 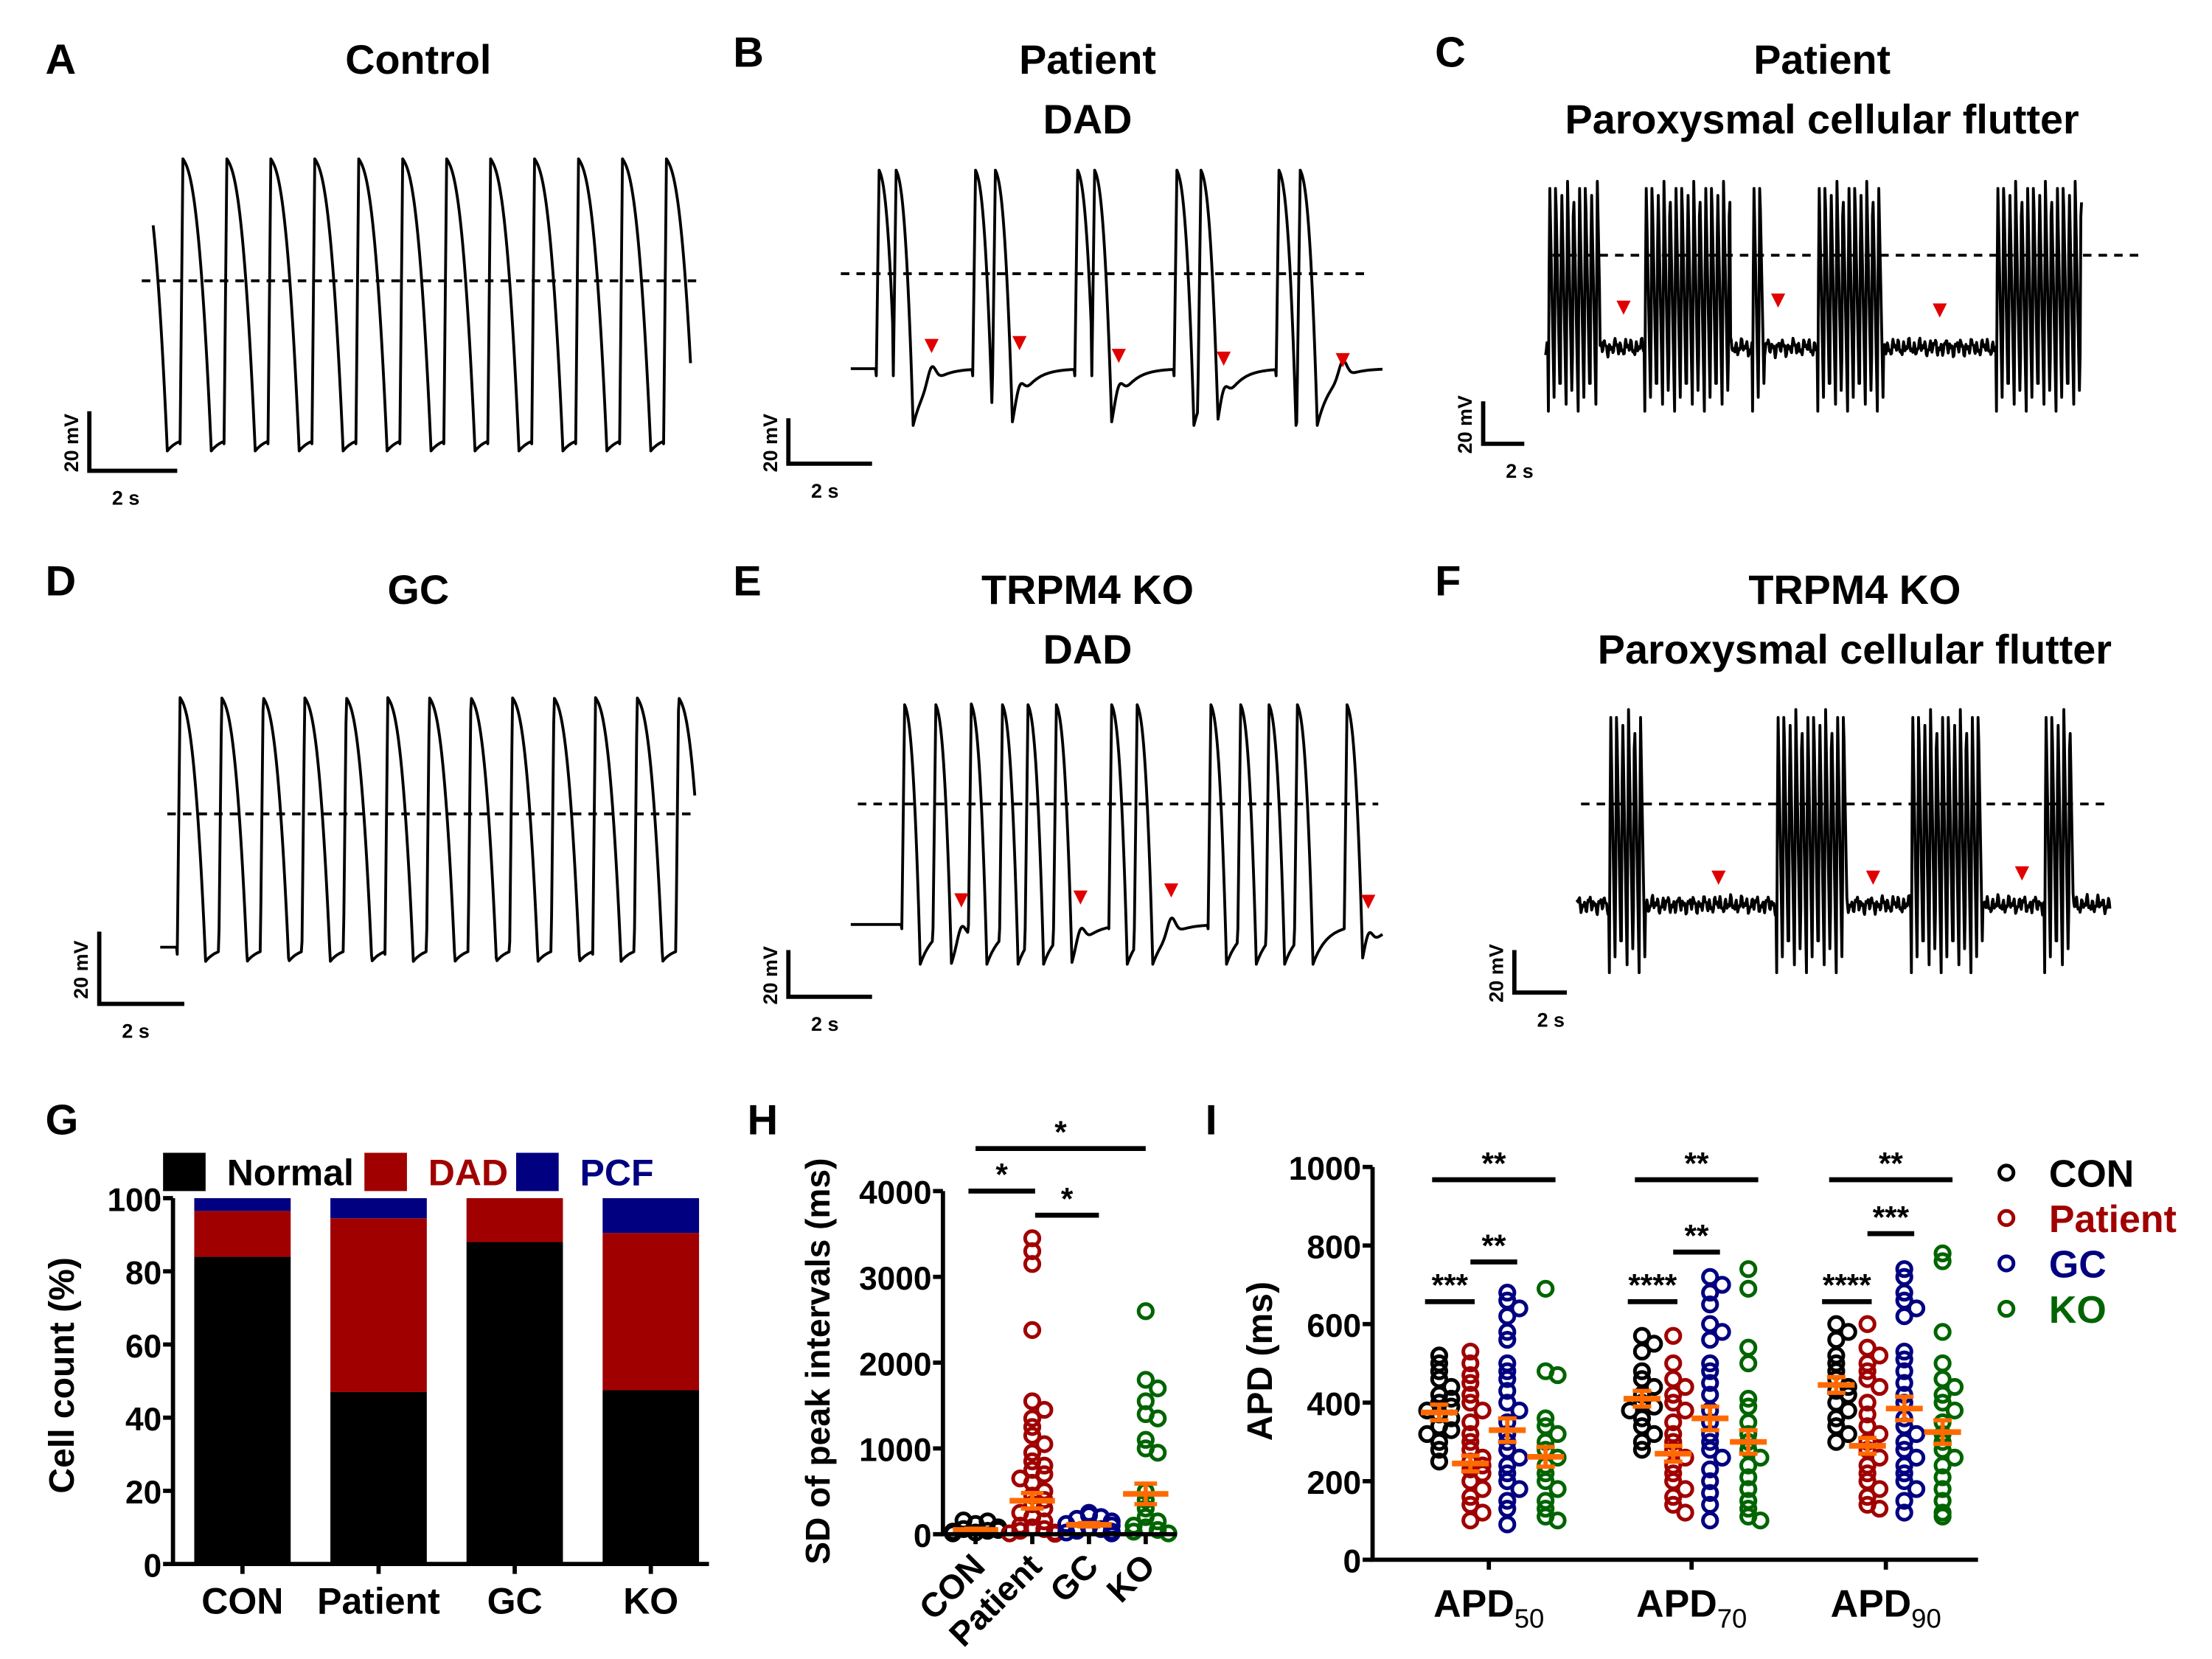 What do you see at coordinates (1847, 1285) in the screenshot?
I see `significance-label: ****` at bounding box center [1847, 1285].